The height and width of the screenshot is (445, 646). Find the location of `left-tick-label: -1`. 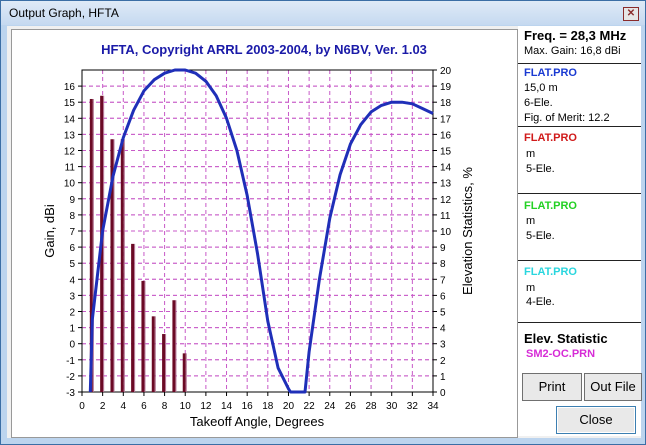

left-tick-label: -1 is located at coordinates (70, 361).